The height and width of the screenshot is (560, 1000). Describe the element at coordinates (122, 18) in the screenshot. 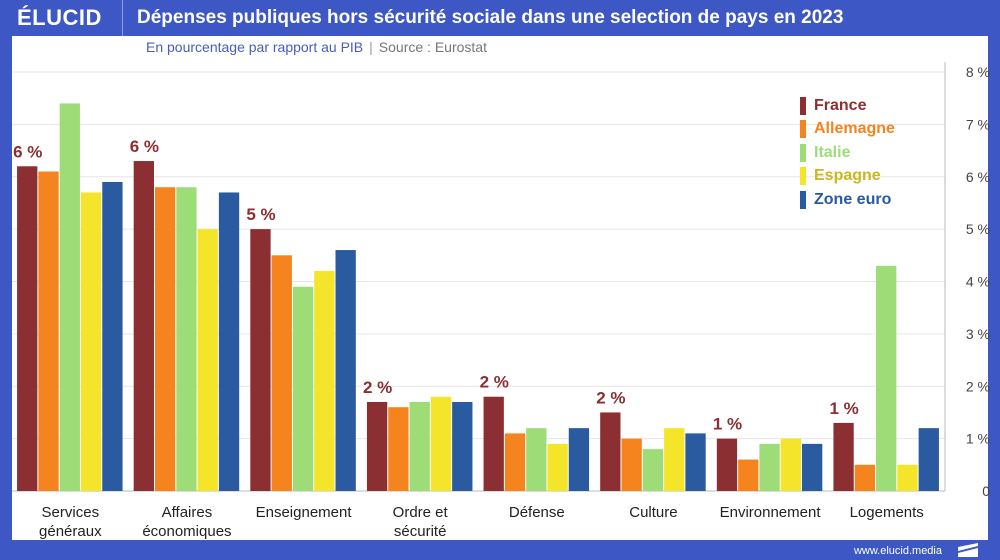

I see `divider` at that location.